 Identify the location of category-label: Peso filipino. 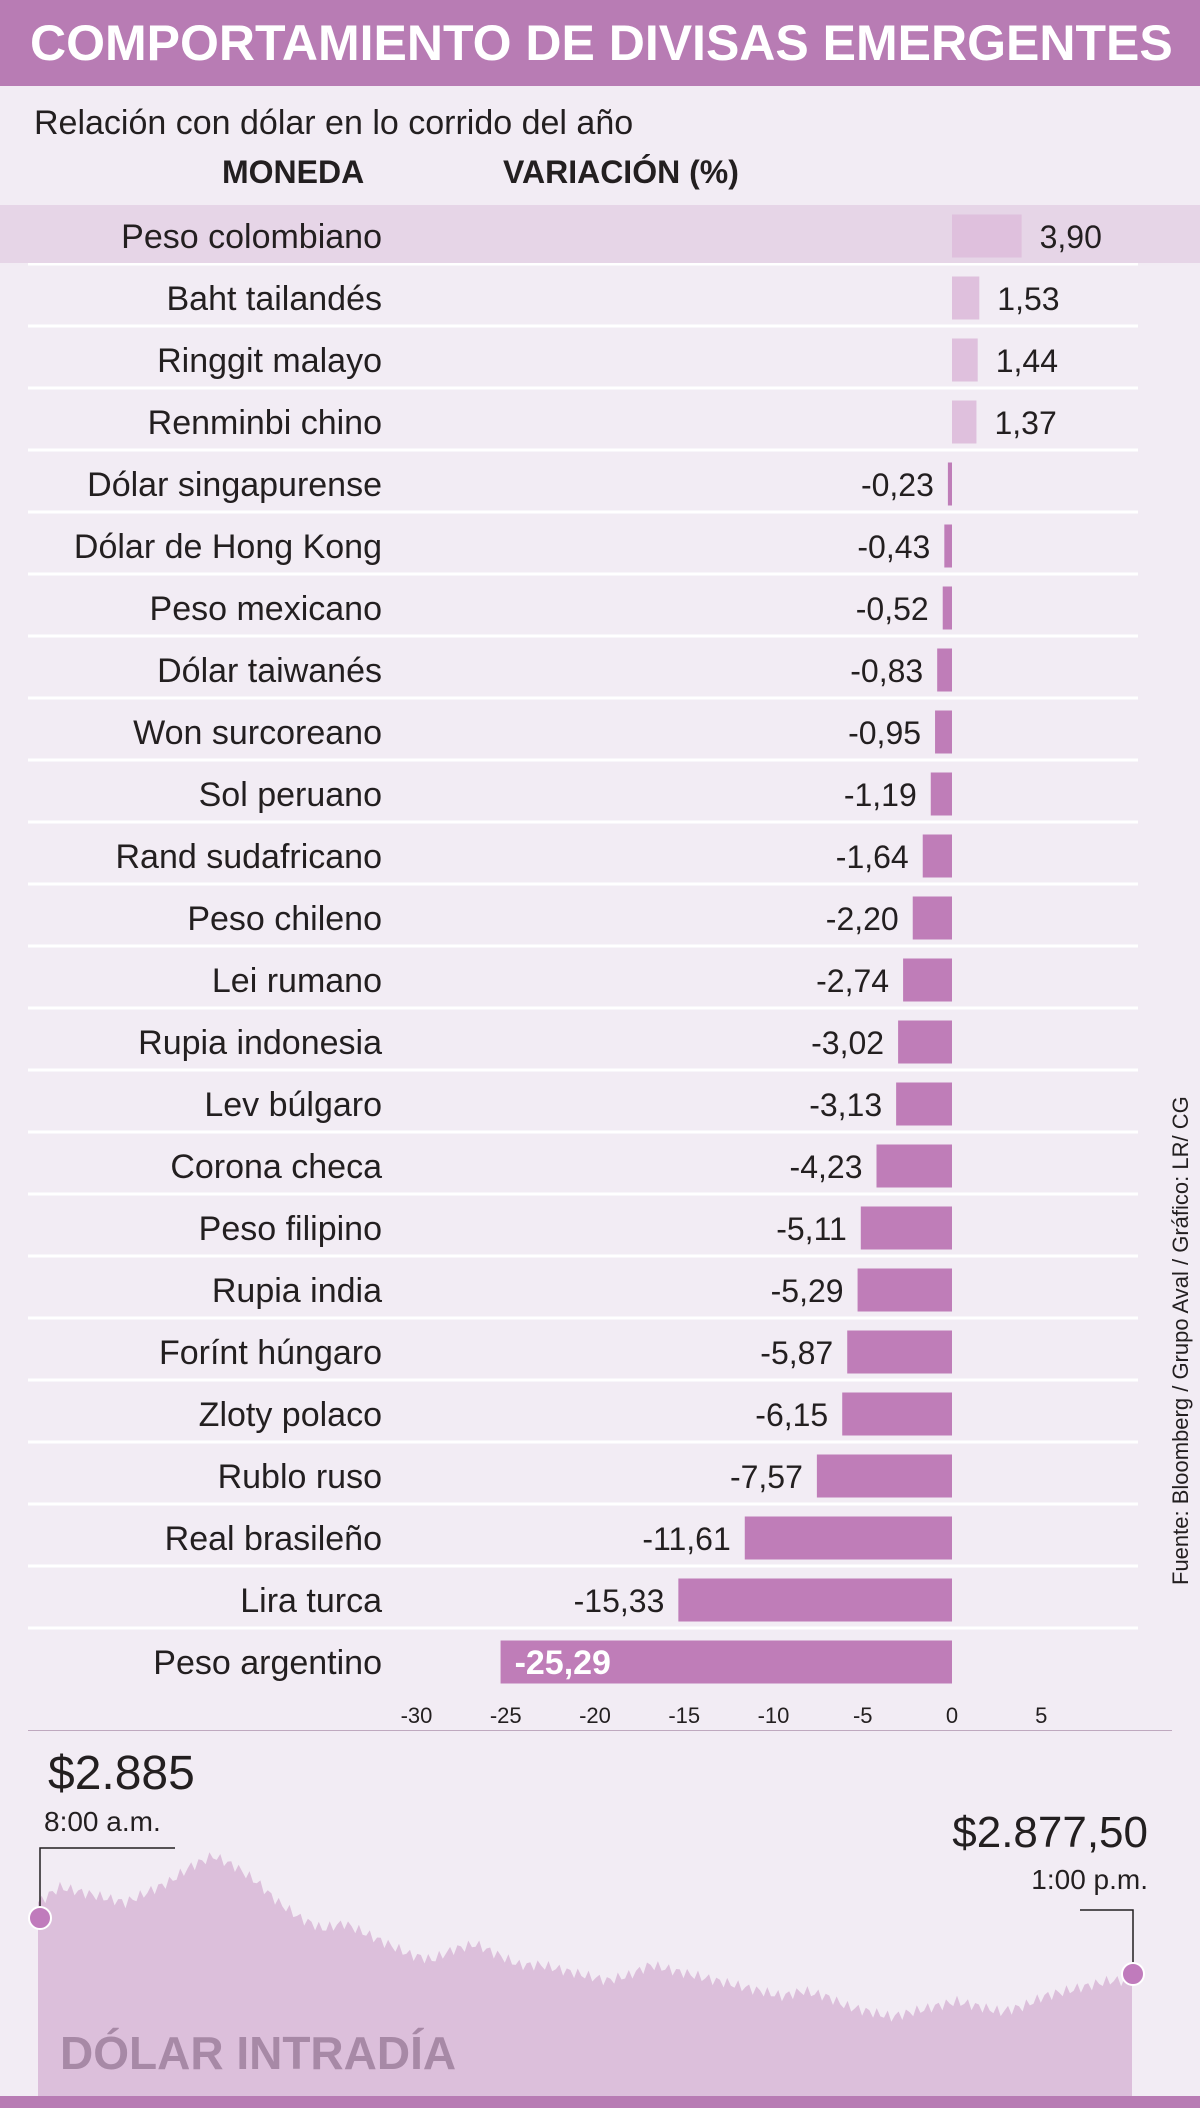
(290, 1229).